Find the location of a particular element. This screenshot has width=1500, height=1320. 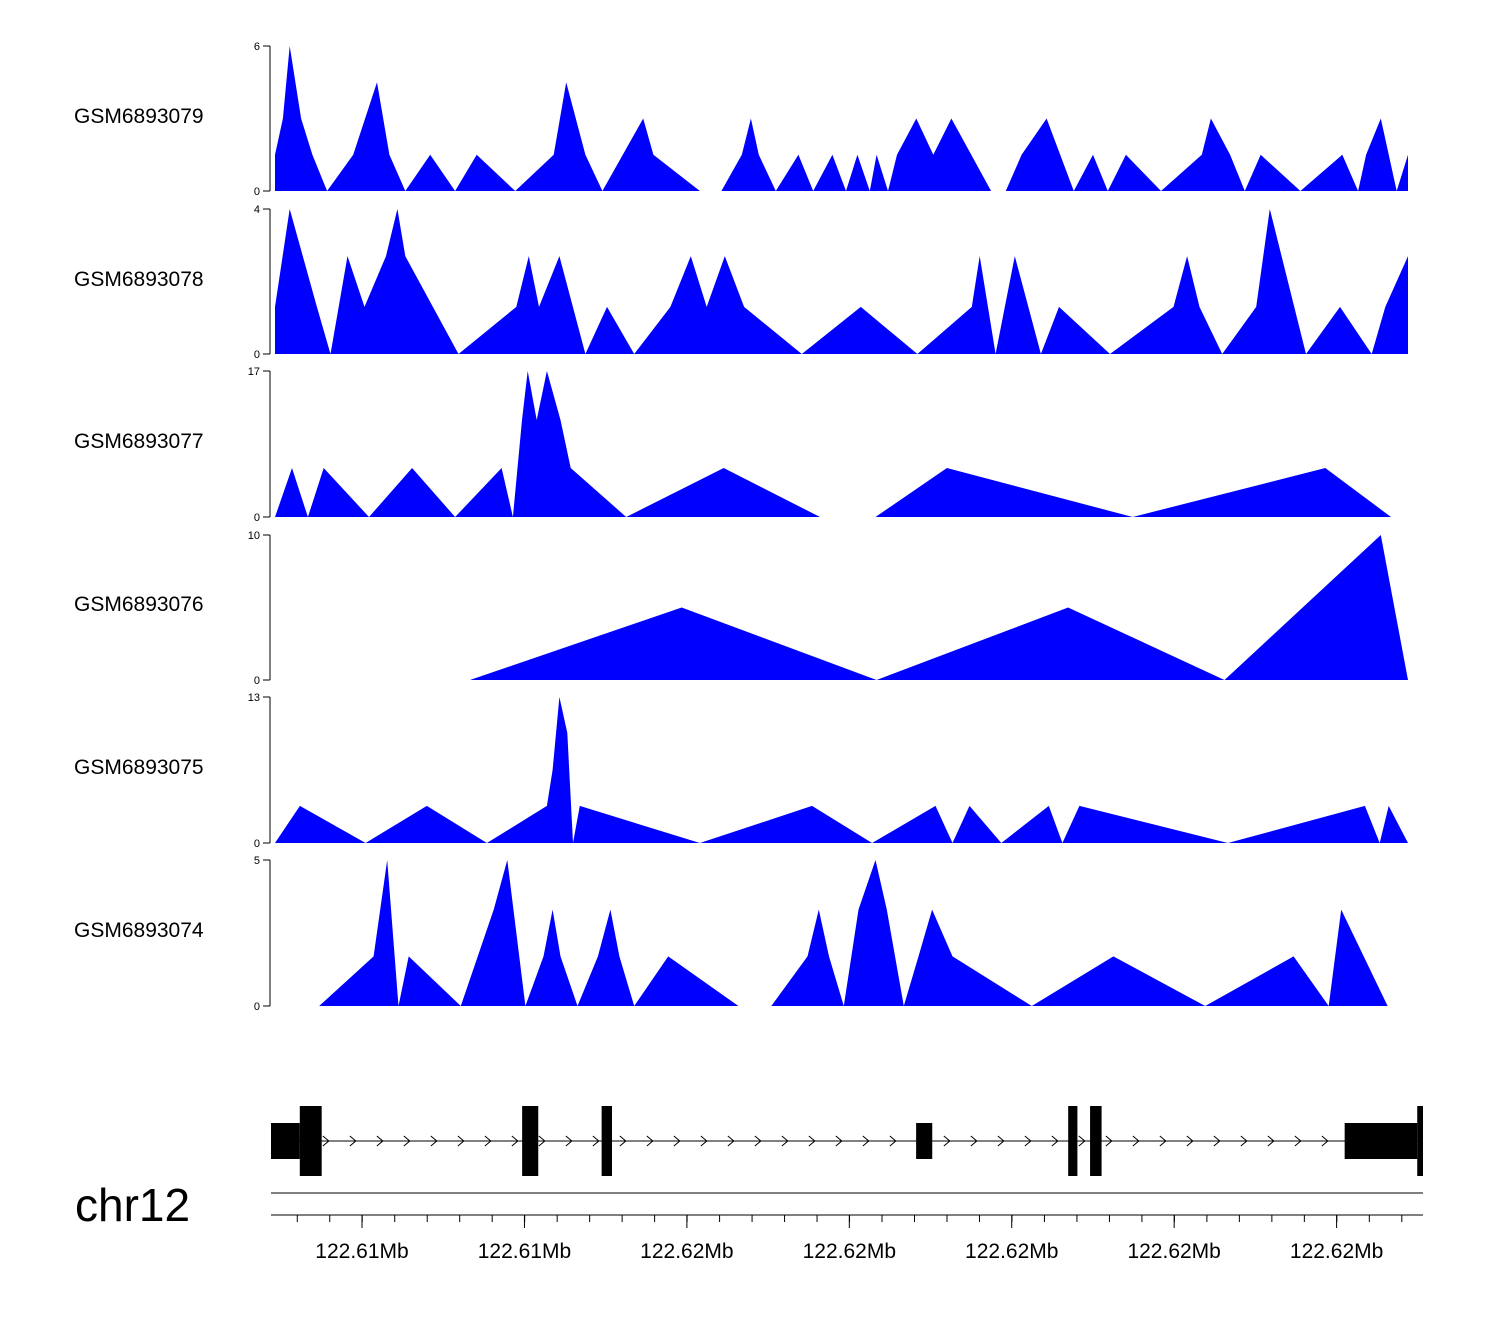

axis-tick-label-4: 122.62Mb is located at coordinates (1011, 1251).